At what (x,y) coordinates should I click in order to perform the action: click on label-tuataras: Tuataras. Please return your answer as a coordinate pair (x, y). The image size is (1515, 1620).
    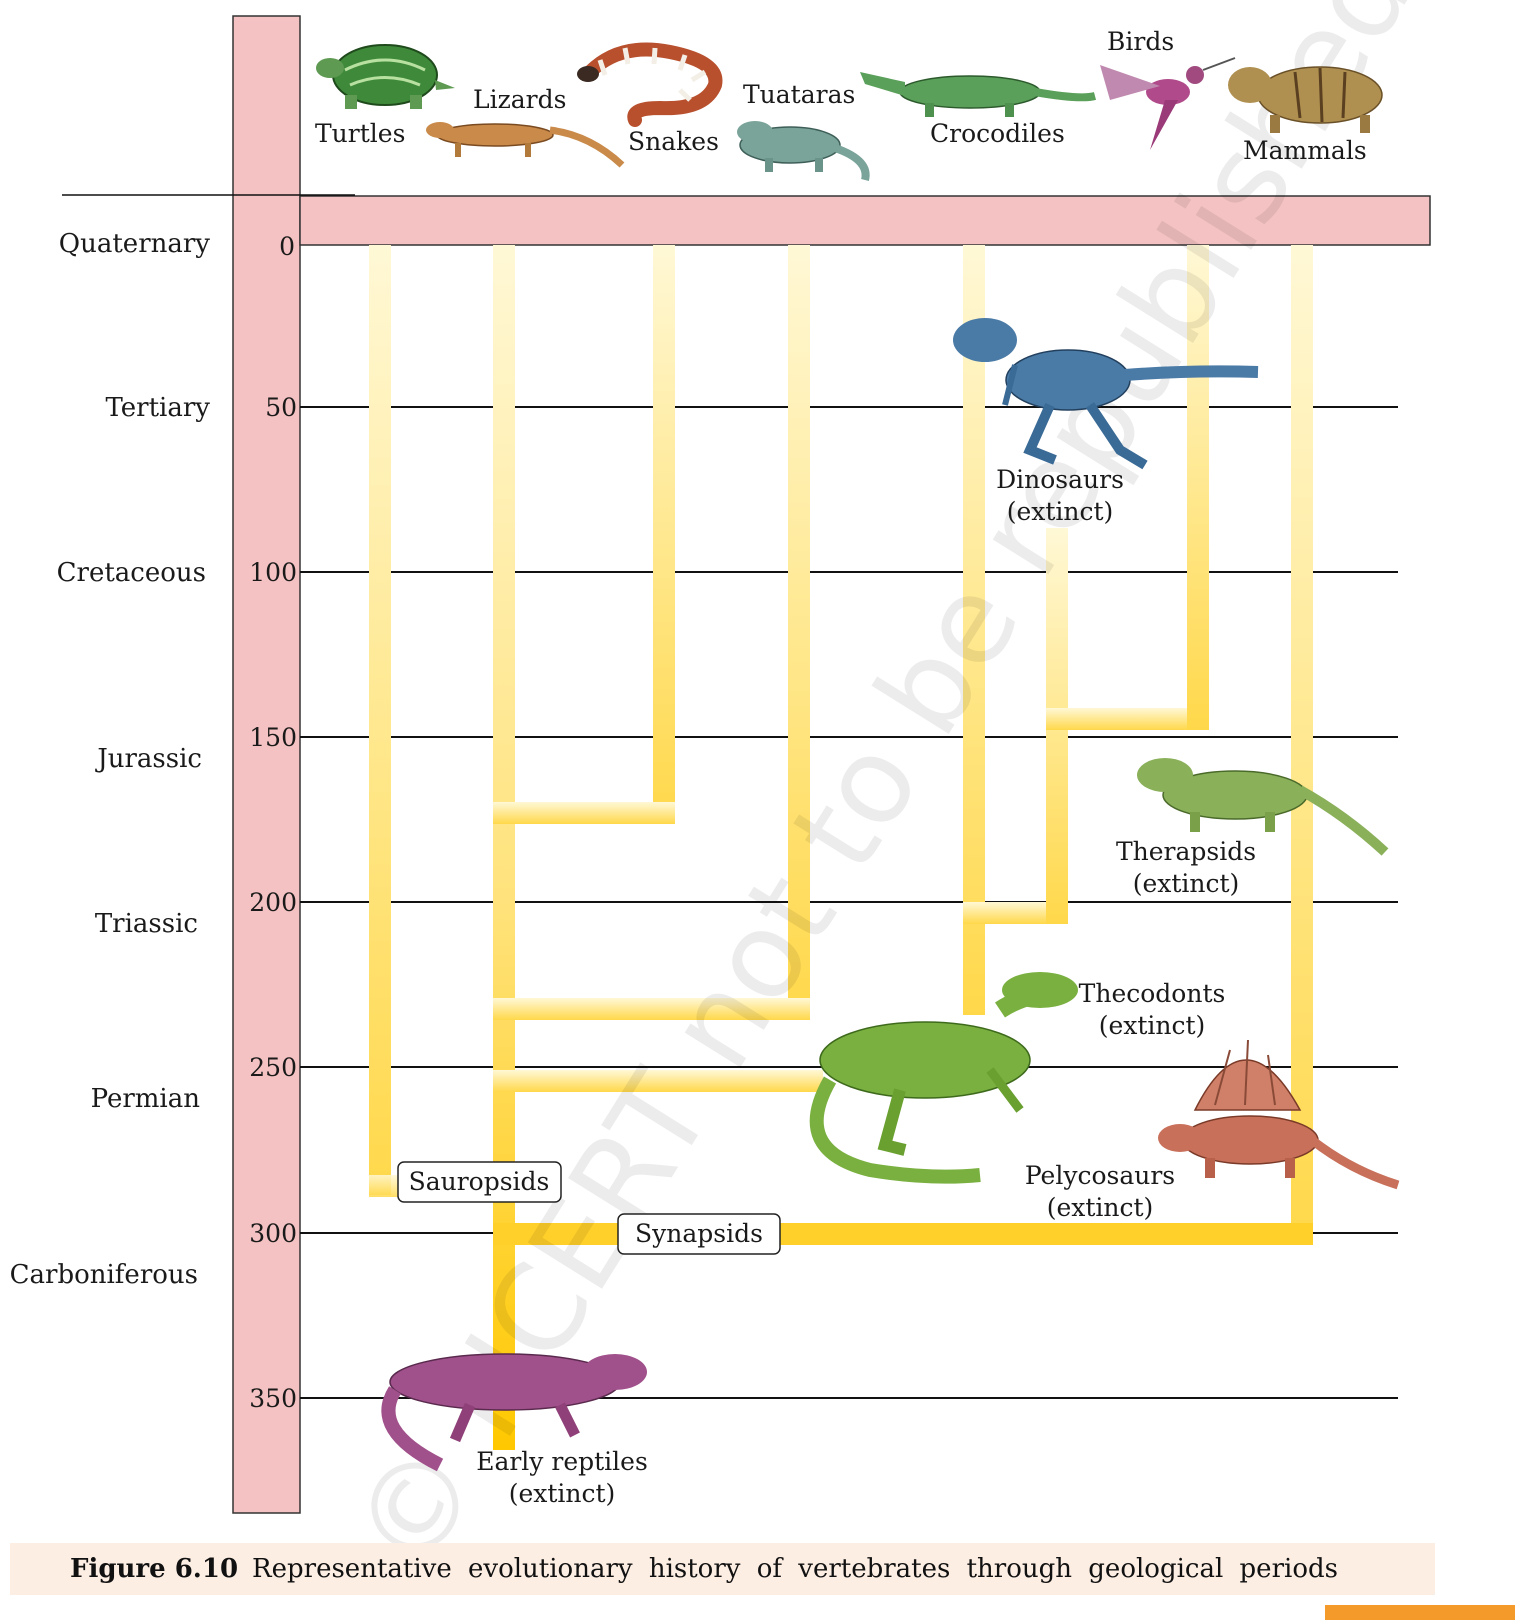
    Looking at the image, I should click on (799, 94).